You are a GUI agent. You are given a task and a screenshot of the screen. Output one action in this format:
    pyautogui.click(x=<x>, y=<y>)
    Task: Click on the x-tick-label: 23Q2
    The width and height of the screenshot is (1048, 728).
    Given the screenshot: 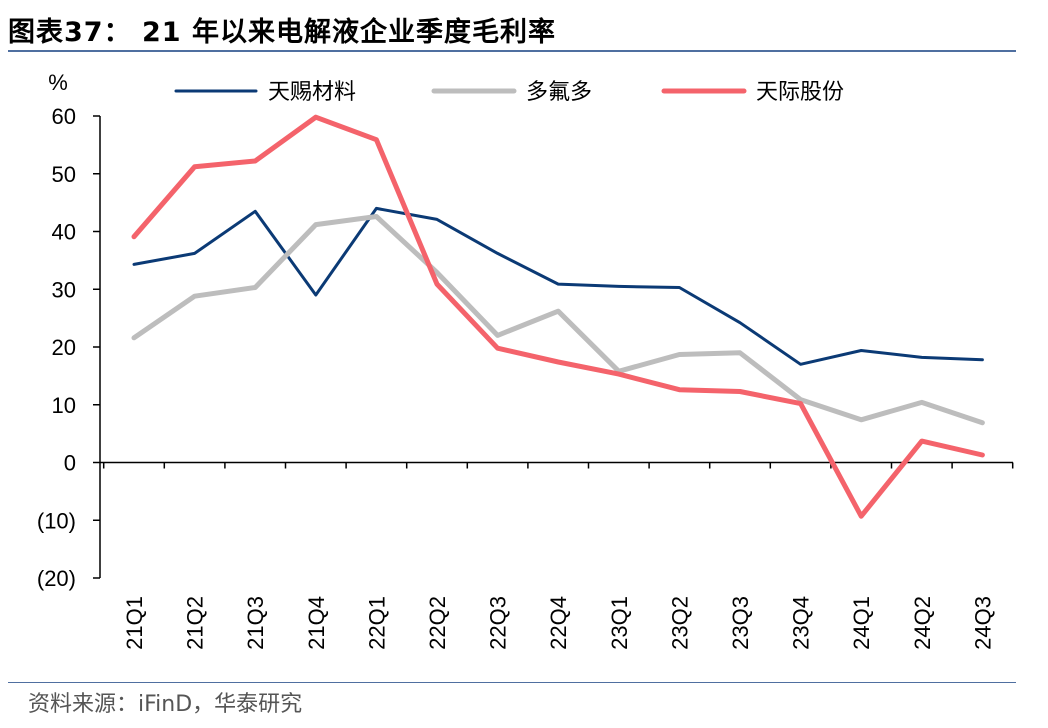 What is the action you would take?
    pyautogui.click(x=679, y=623)
    